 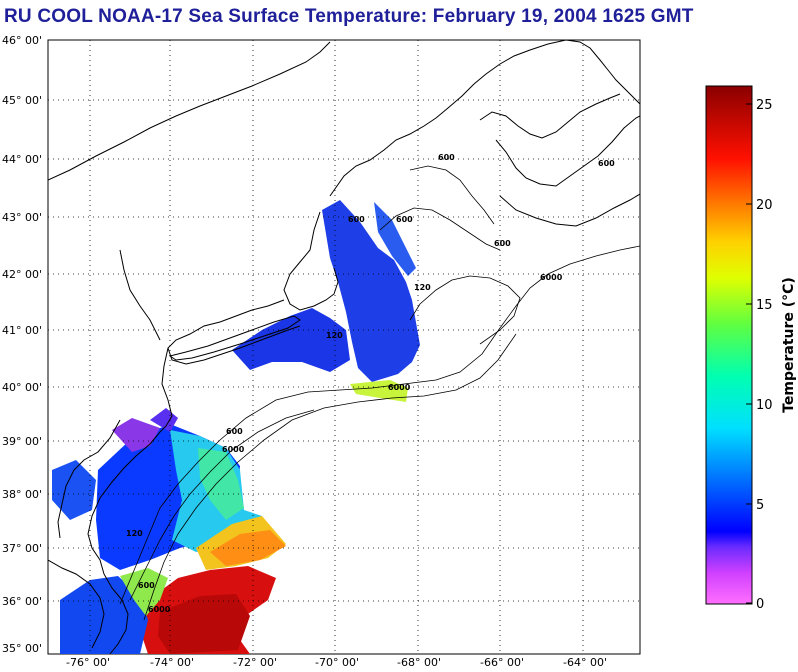 I want to click on coastline-new-jersey, so click(x=166, y=390).